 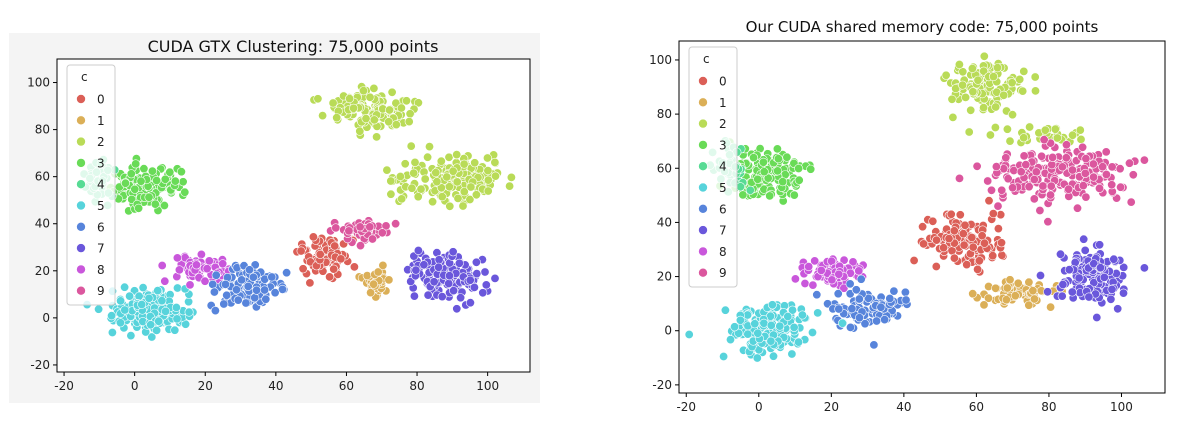 I want to click on legend-label: 0, so click(x=101, y=100).